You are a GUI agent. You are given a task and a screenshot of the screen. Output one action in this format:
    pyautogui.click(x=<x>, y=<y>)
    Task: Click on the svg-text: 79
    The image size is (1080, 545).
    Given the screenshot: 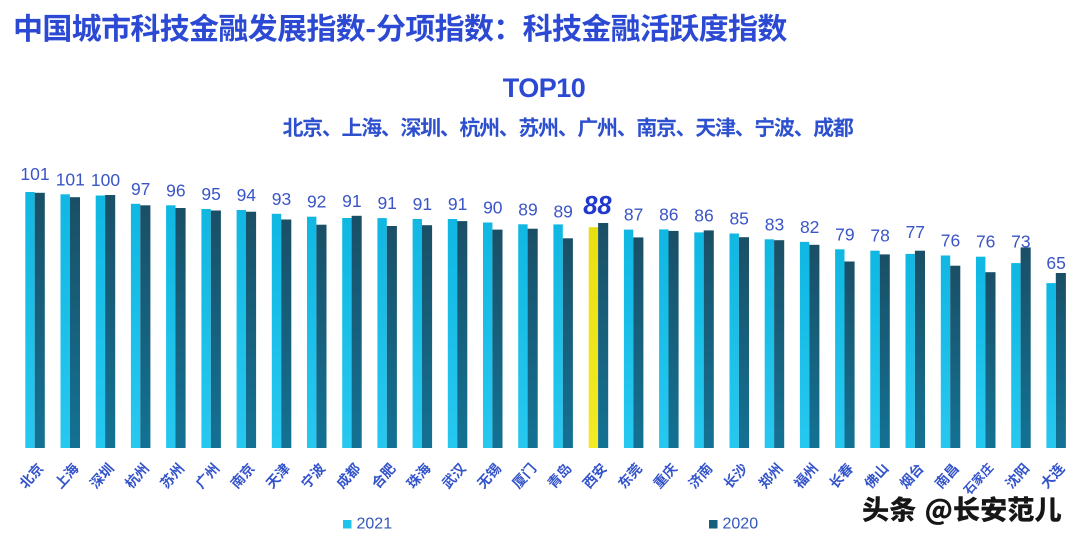 What is the action you would take?
    pyautogui.click(x=844, y=234)
    